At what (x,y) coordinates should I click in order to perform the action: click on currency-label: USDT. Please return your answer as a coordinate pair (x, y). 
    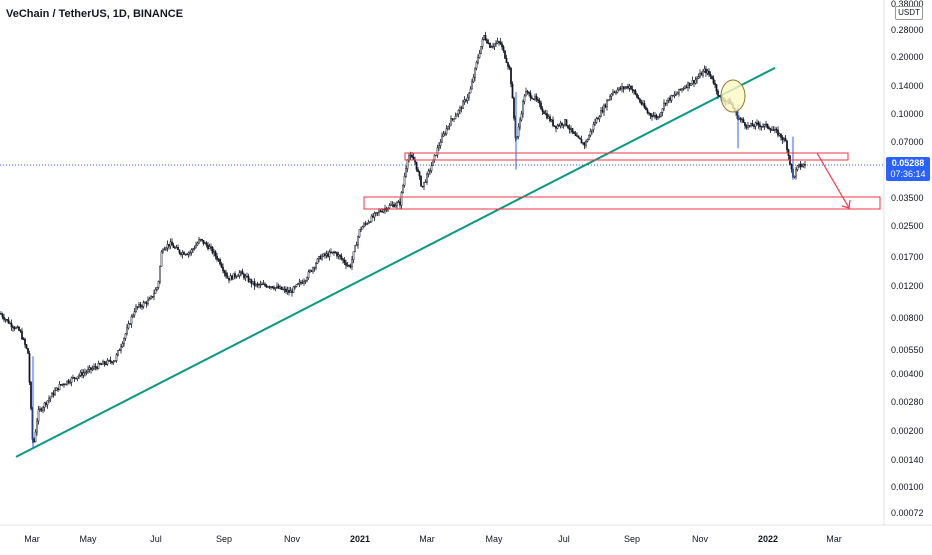
    Looking at the image, I should click on (909, 13).